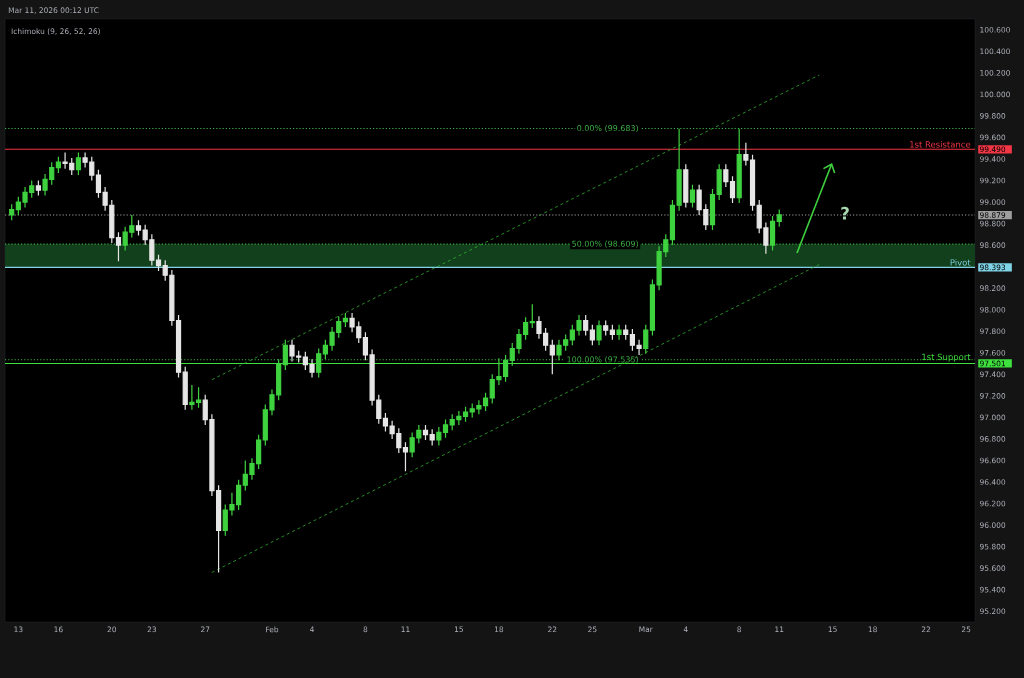 The width and height of the screenshot is (1024, 678). I want to click on ref-line-label: 1st Resistance, so click(940, 144).